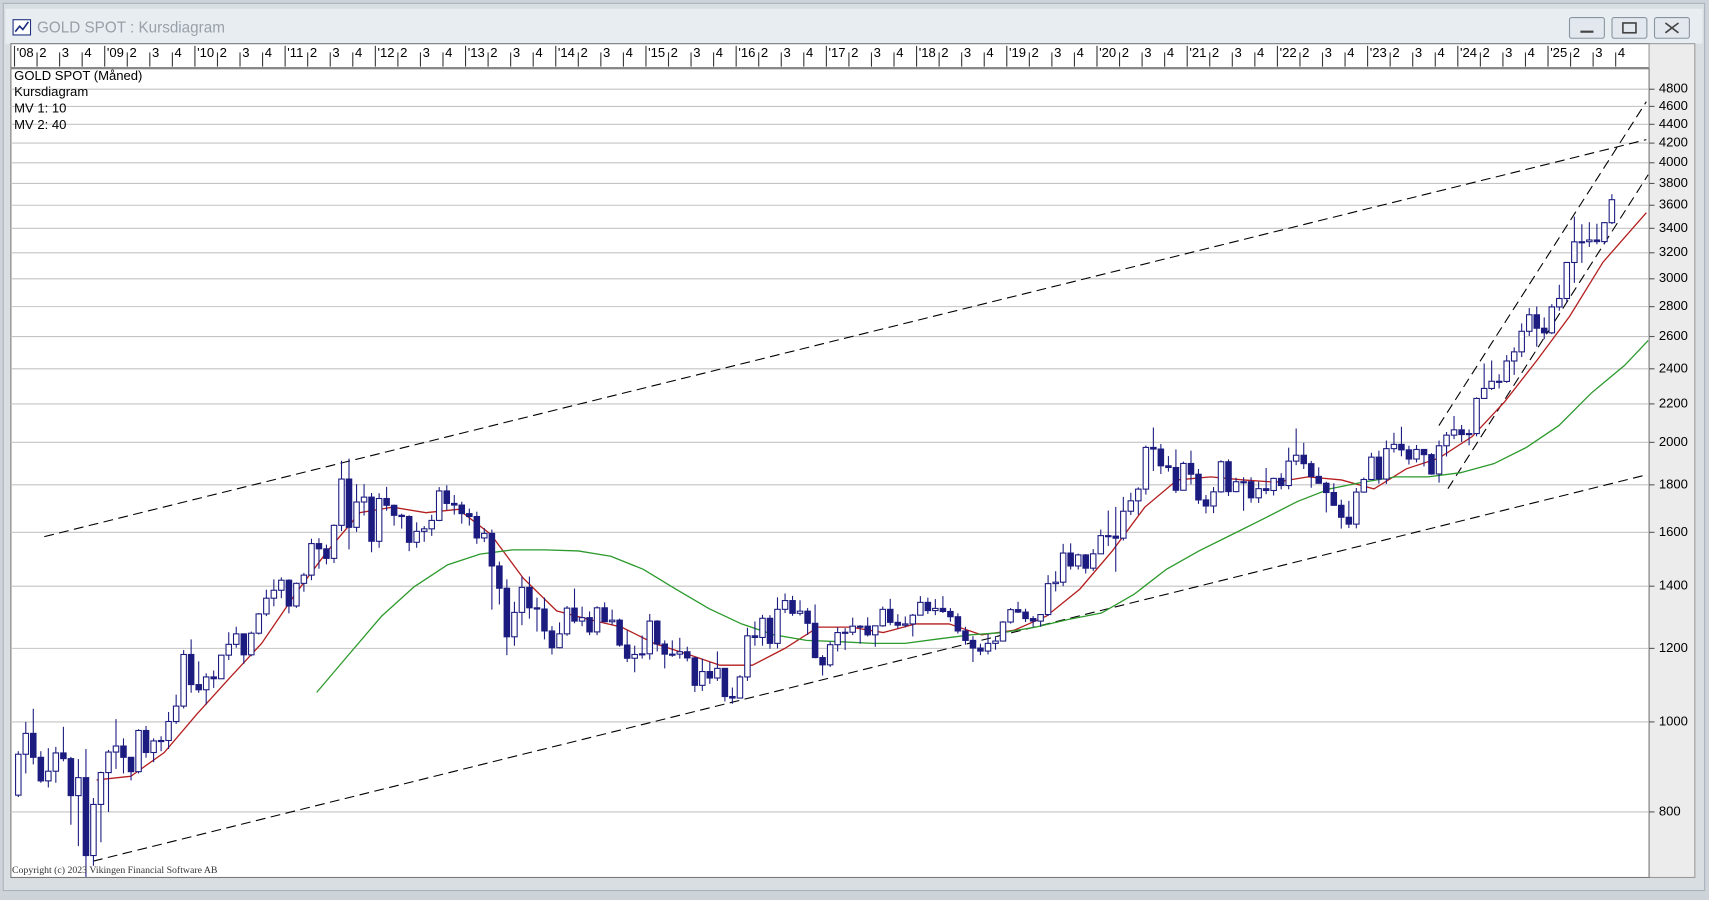 The height and width of the screenshot is (900, 1709). I want to click on y-tick-label: 1600, so click(1673, 531).